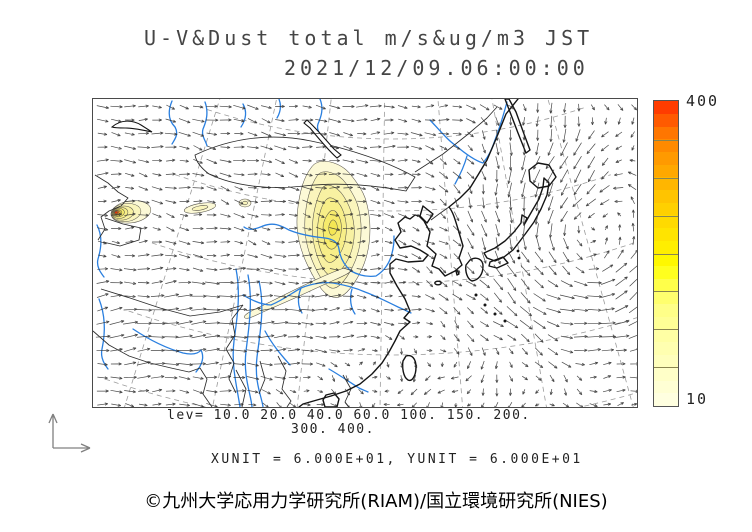 The image size is (752, 532). What do you see at coordinates (333, 429) in the screenshot?
I see `contour-levels-label-2: 300. 400.` at bounding box center [333, 429].